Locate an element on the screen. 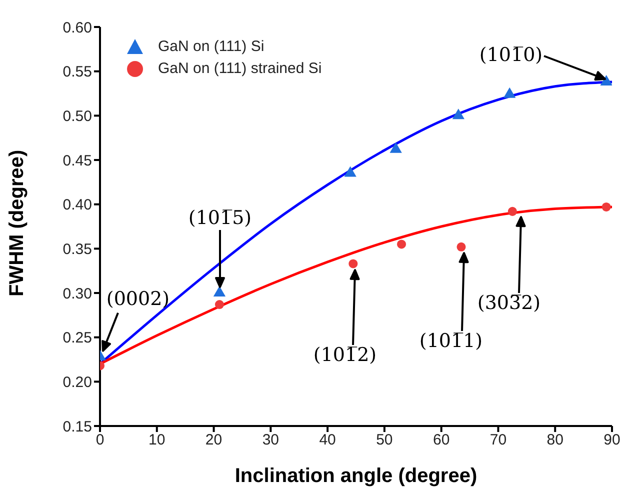  x-axis-title: Inclination angle (degree) is located at coordinates (356, 476).